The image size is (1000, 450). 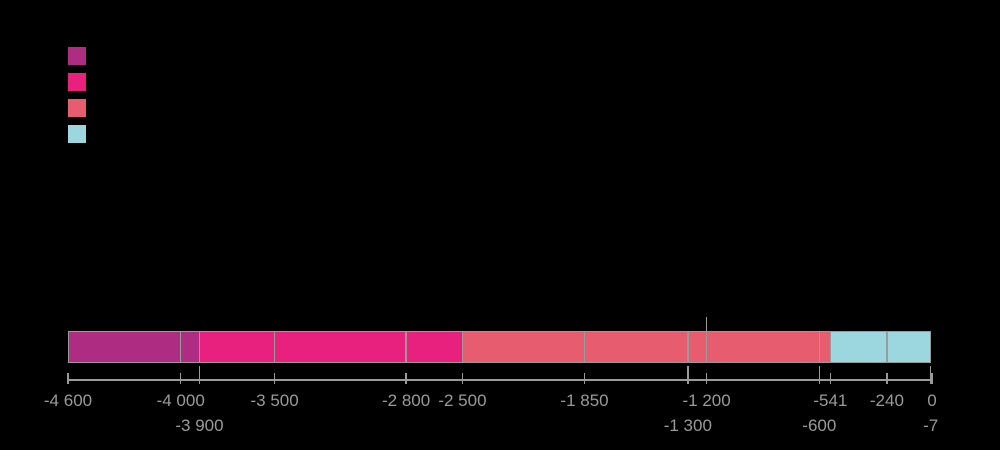 I want to click on axis-label--2800: -2 800, so click(x=406, y=400).